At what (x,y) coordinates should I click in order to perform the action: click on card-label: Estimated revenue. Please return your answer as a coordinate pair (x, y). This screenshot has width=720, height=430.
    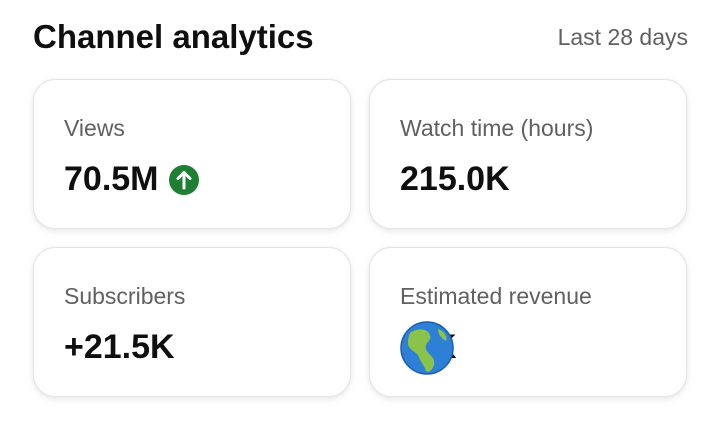
    Looking at the image, I should click on (496, 296).